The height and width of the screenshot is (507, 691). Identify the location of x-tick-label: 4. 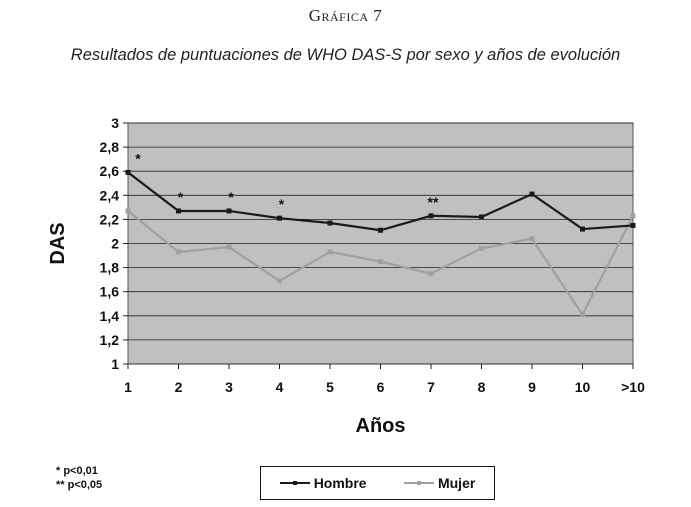
(280, 387).